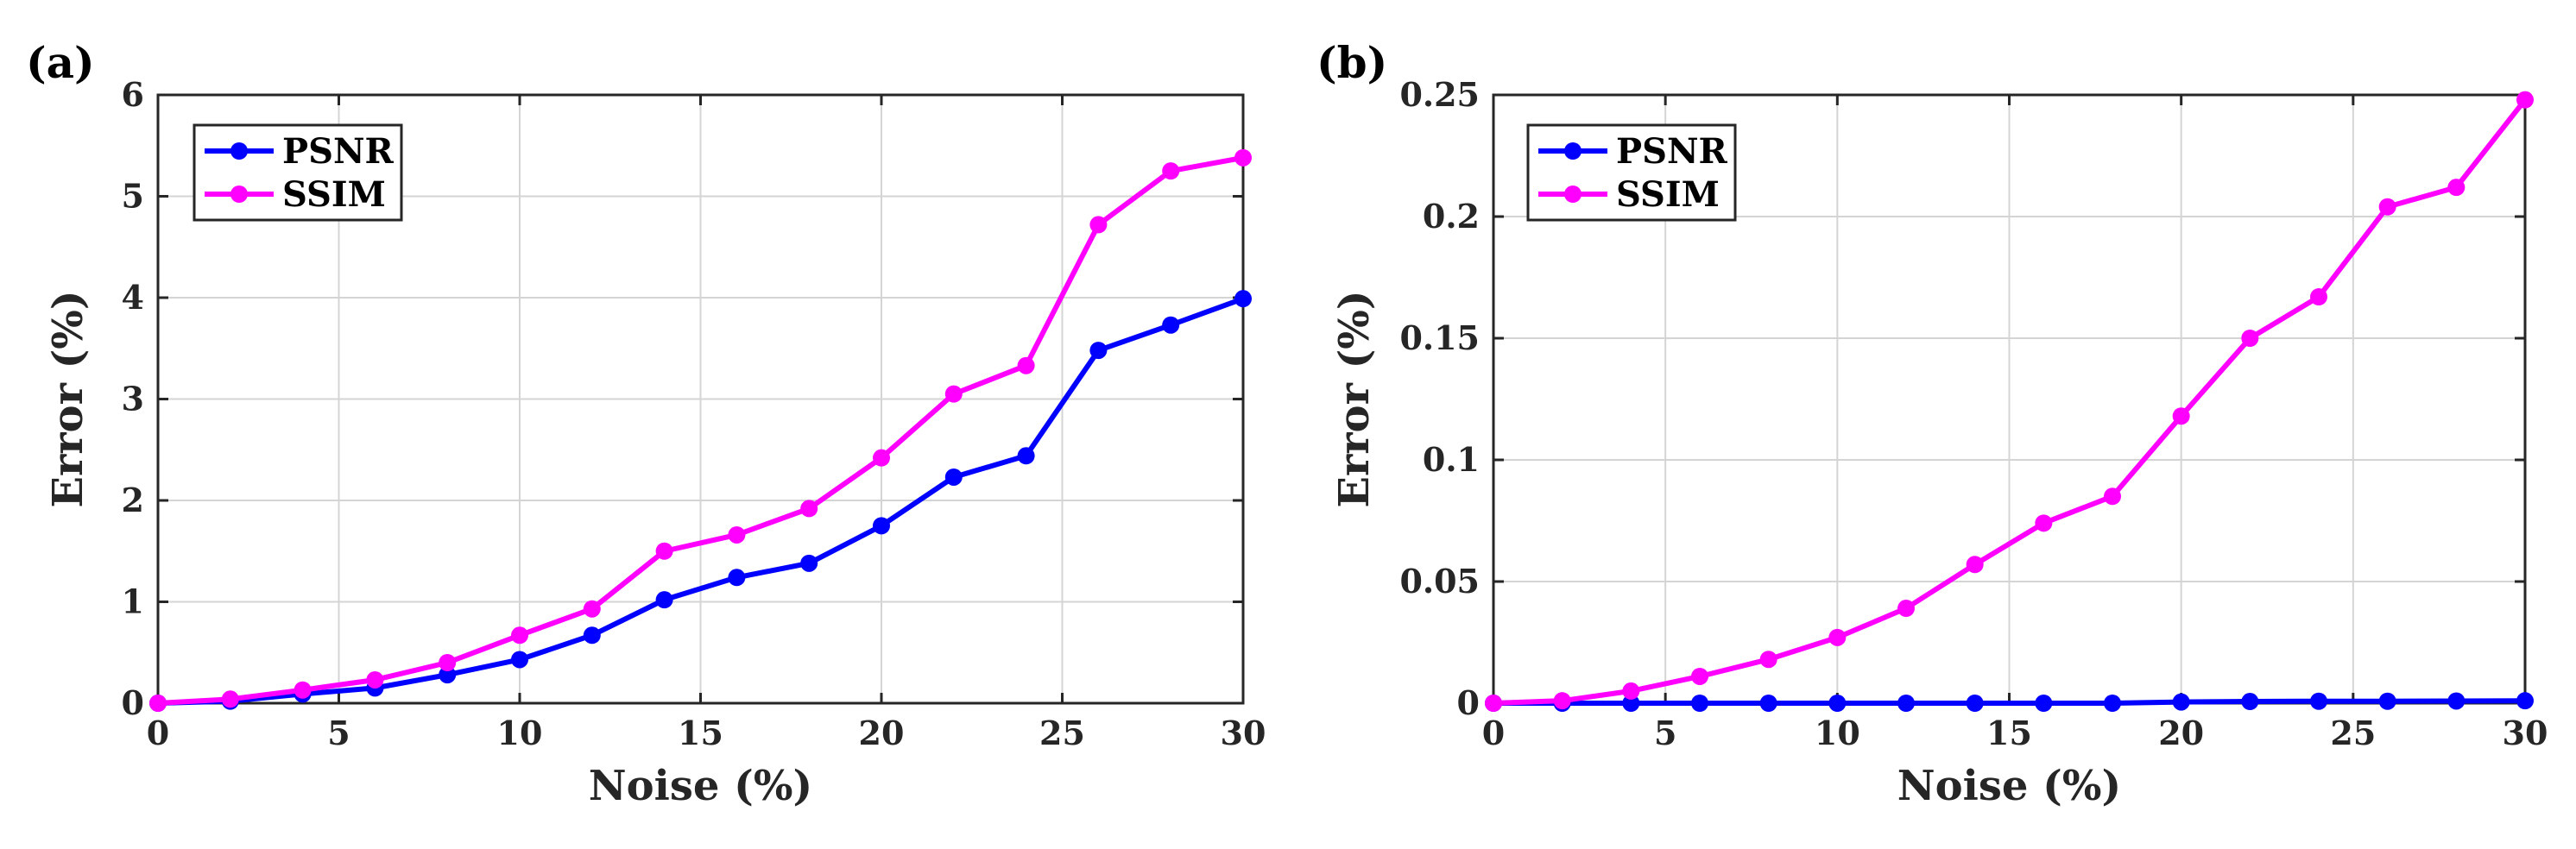 The image size is (2576, 849). Describe the element at coordinates (133, 94) in the screenshot. I see `y-tick-label: 6` at that location.